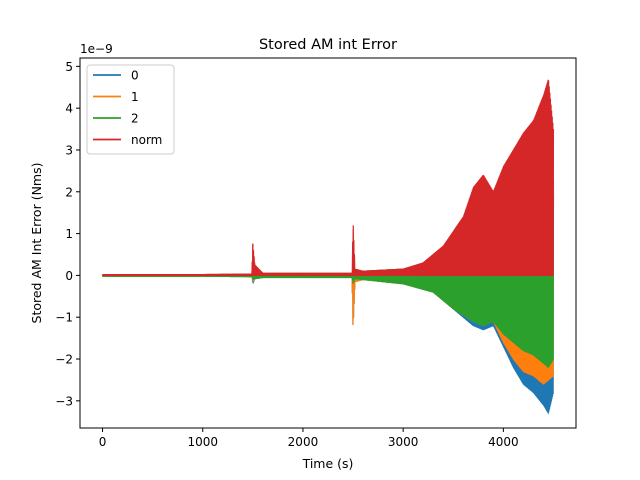 This screenshot has width=640, height=480. Describe the element at coordinates (69, 67) in the screenshot. I see `y-tick-label: 5` at that location.